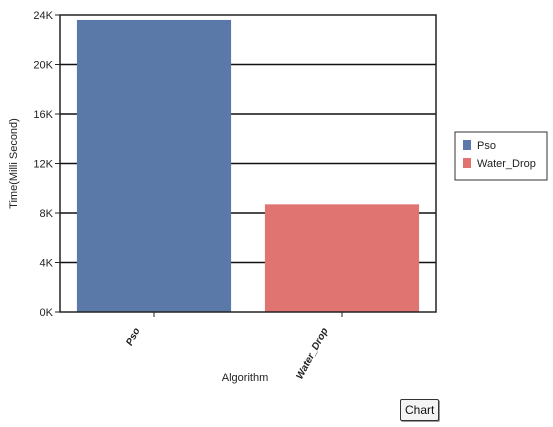 The image size is (553, 427). Describe the element at coordinates (43, 16) in the screenshot. I see `y-tick-label: 24K` at that location.